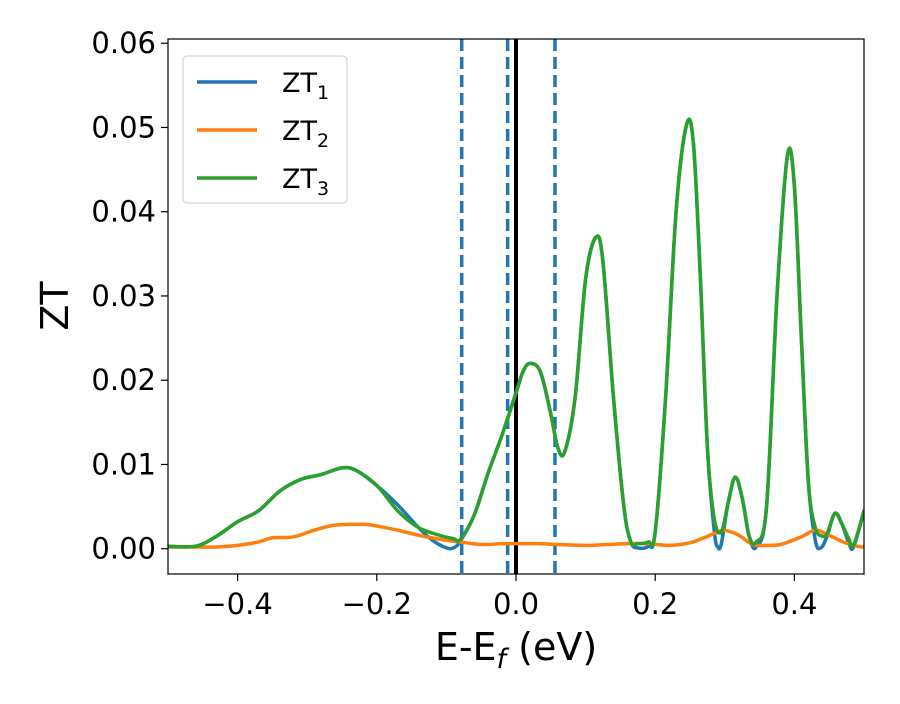  Describe the element at coordinates (123, 380) in the screenshot. I see `y-tick-label: 0.02` at that location.